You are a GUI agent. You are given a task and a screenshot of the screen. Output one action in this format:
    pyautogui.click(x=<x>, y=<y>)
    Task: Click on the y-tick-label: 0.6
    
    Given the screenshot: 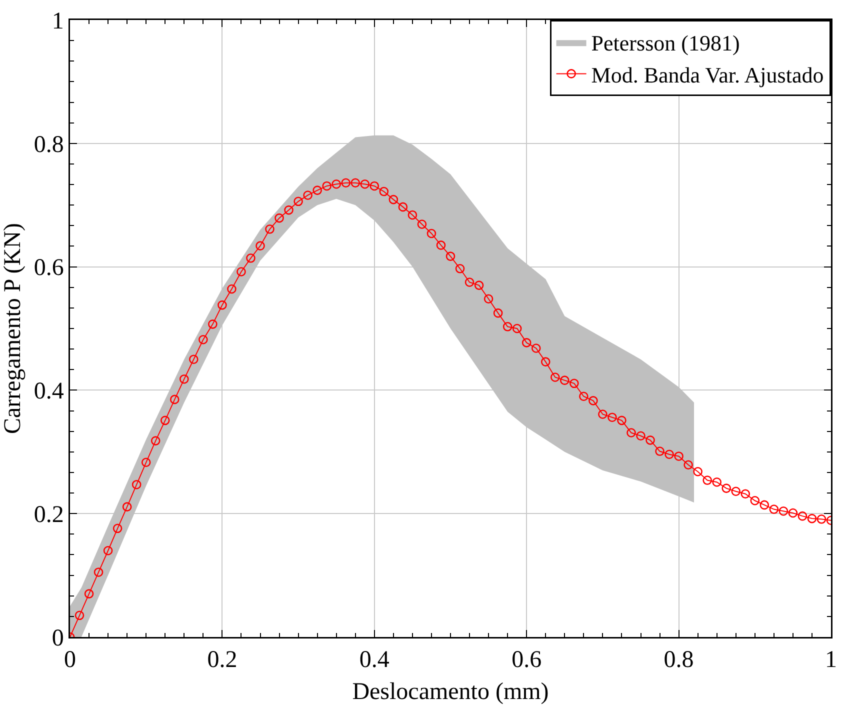 What is the action you would take?
    pyautogui.click(x=49, y=268)
    